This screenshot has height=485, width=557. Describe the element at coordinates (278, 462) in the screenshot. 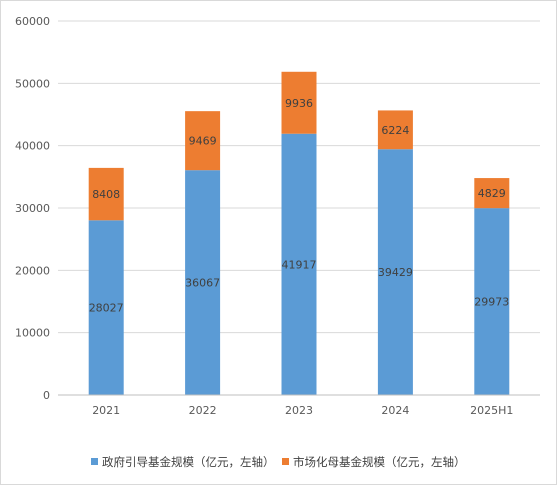

I see `legend: 政府引导基金规模（亿元，左轴） 市场化母基金规模（亿元，左轴）` at that location.